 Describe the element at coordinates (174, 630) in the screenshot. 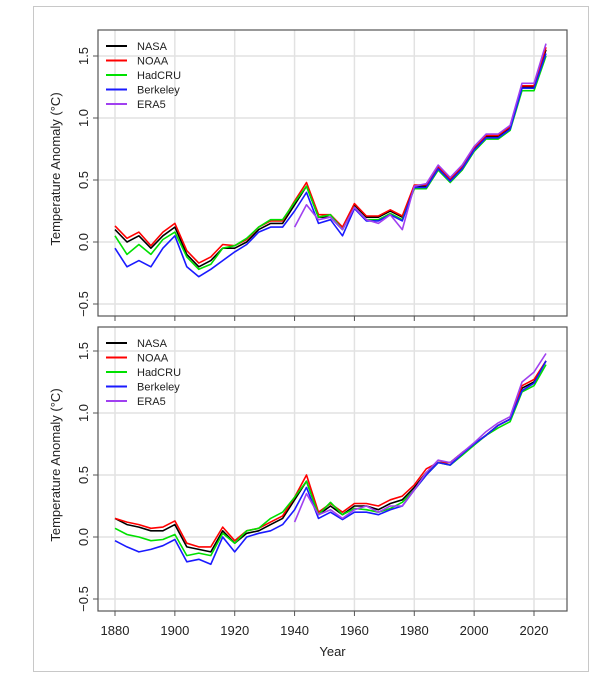

I see `x-tick-label: 1900` at that location.